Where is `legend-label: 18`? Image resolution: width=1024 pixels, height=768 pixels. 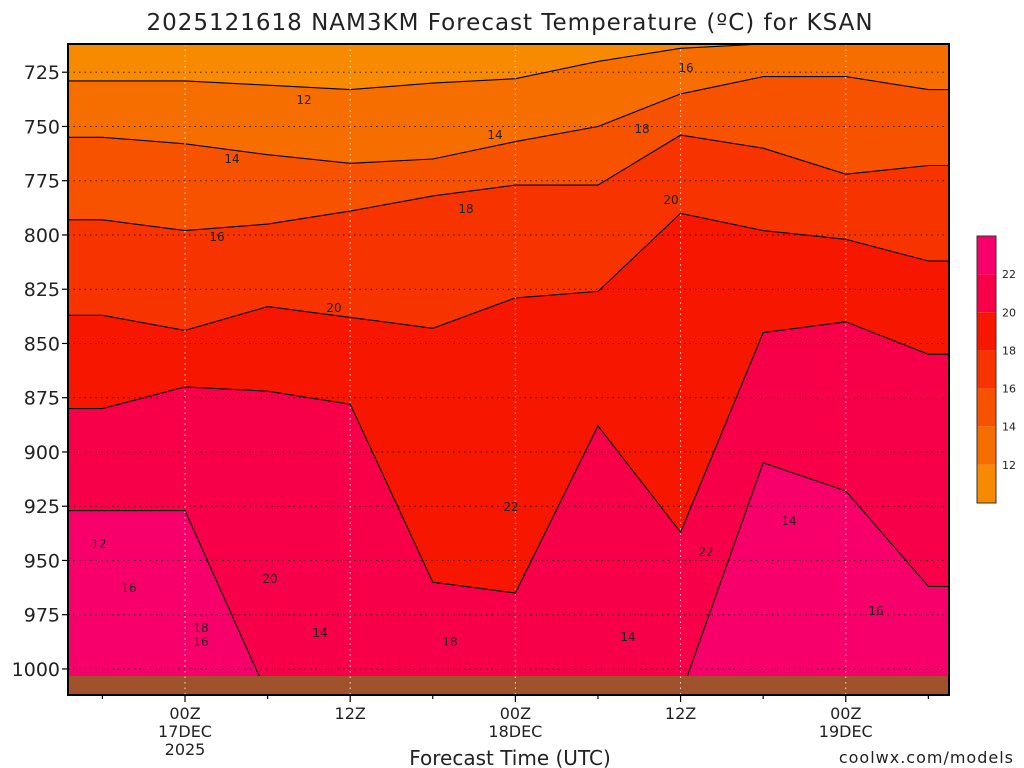 legend-label: 18 is located at coordinates (1009, 350).